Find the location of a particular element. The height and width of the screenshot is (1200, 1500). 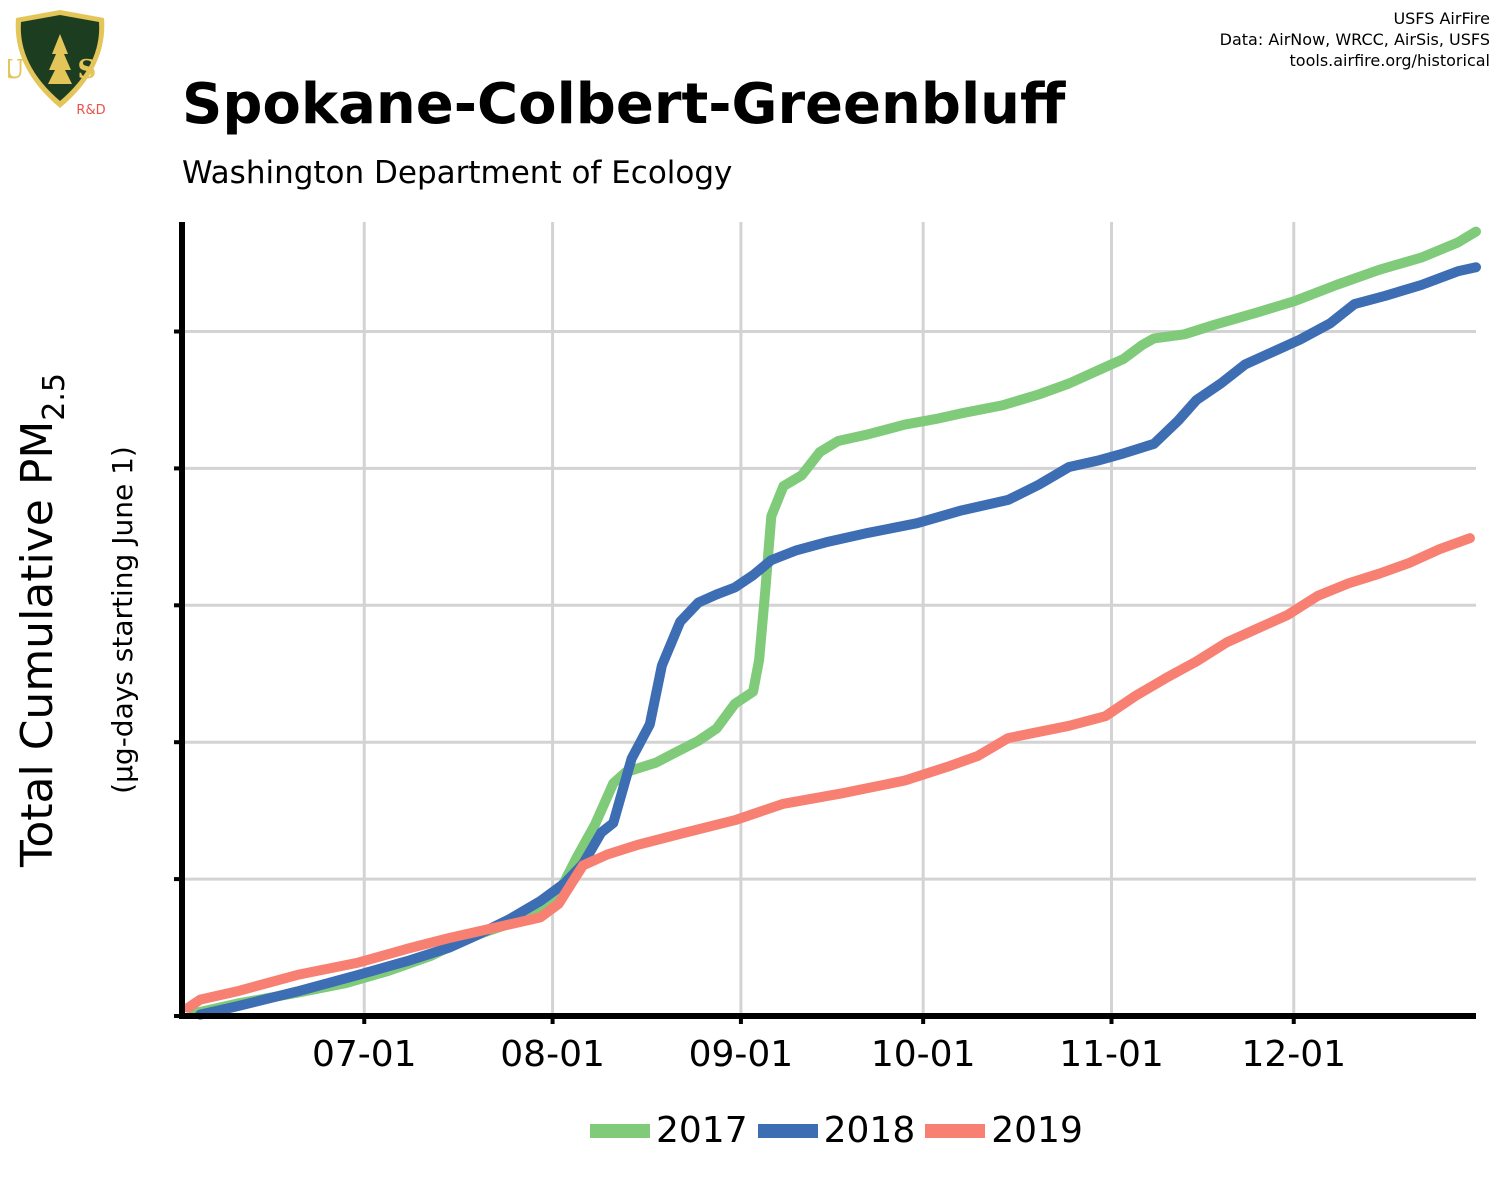

legend-swatch-2018 is located at coordinates (787, 1130).